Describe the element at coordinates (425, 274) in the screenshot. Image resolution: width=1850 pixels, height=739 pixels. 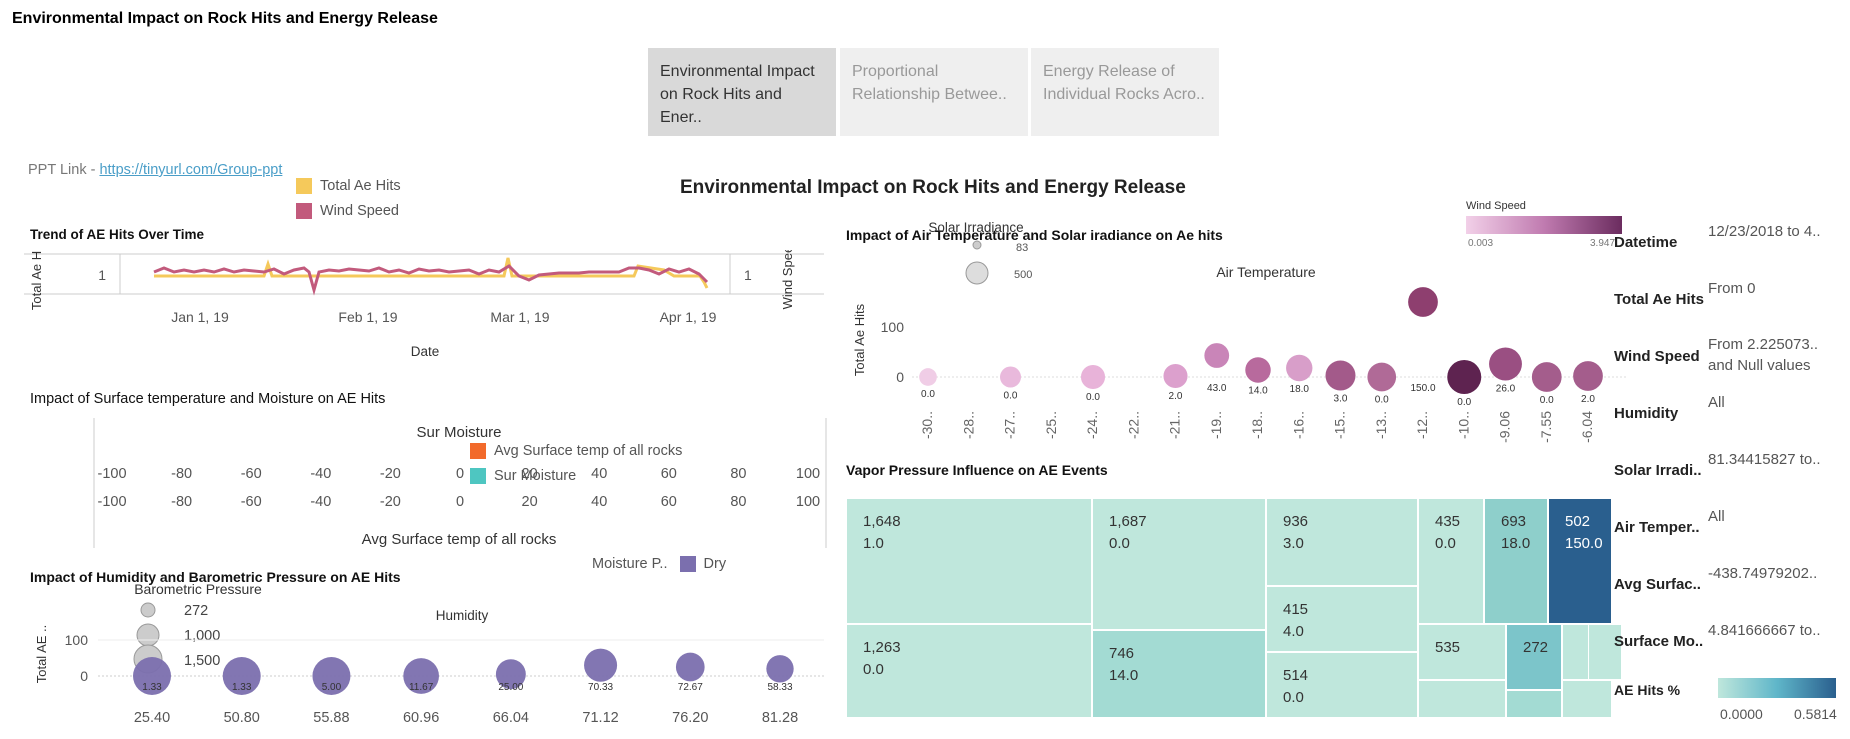
I see `trend-plot-area` at that location.